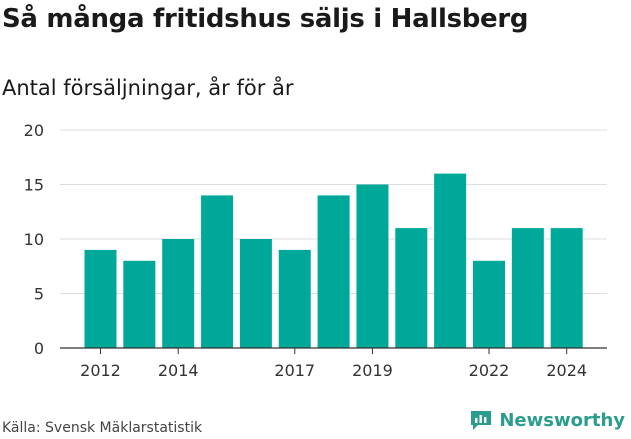 Image resolution: width=631 pixels, height=439 pixels. Describe the element at coordinates (39, 348) in the screenshot. I see `y-tick-label: 0` at that location.